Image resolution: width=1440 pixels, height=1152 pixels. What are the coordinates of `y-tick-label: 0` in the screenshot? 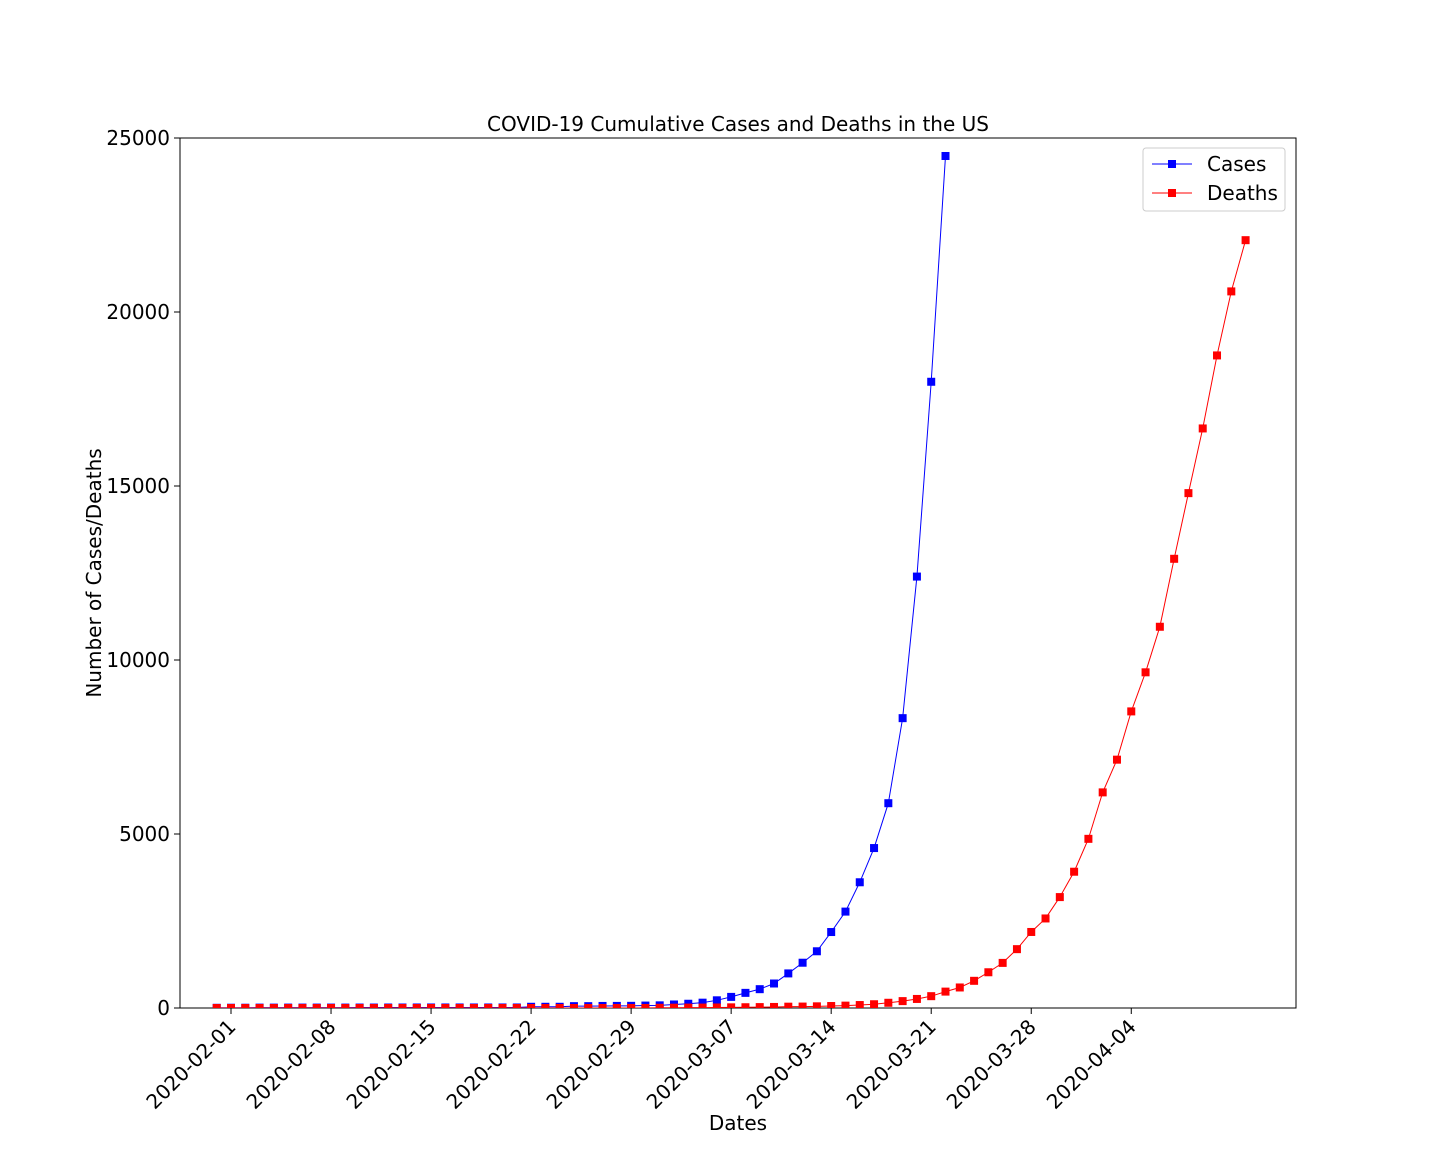 It's located at (163, 1008).